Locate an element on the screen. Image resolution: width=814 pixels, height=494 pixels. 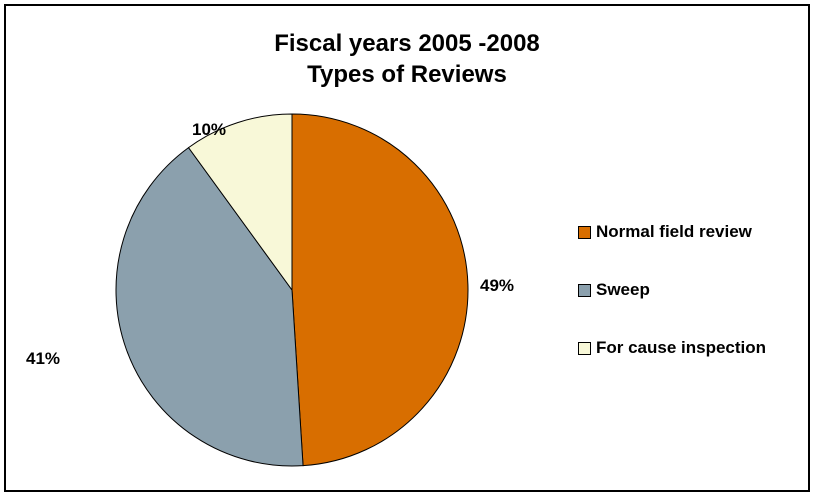
pie-slice-for-cause-inspection is located at coordinates (240, 202).